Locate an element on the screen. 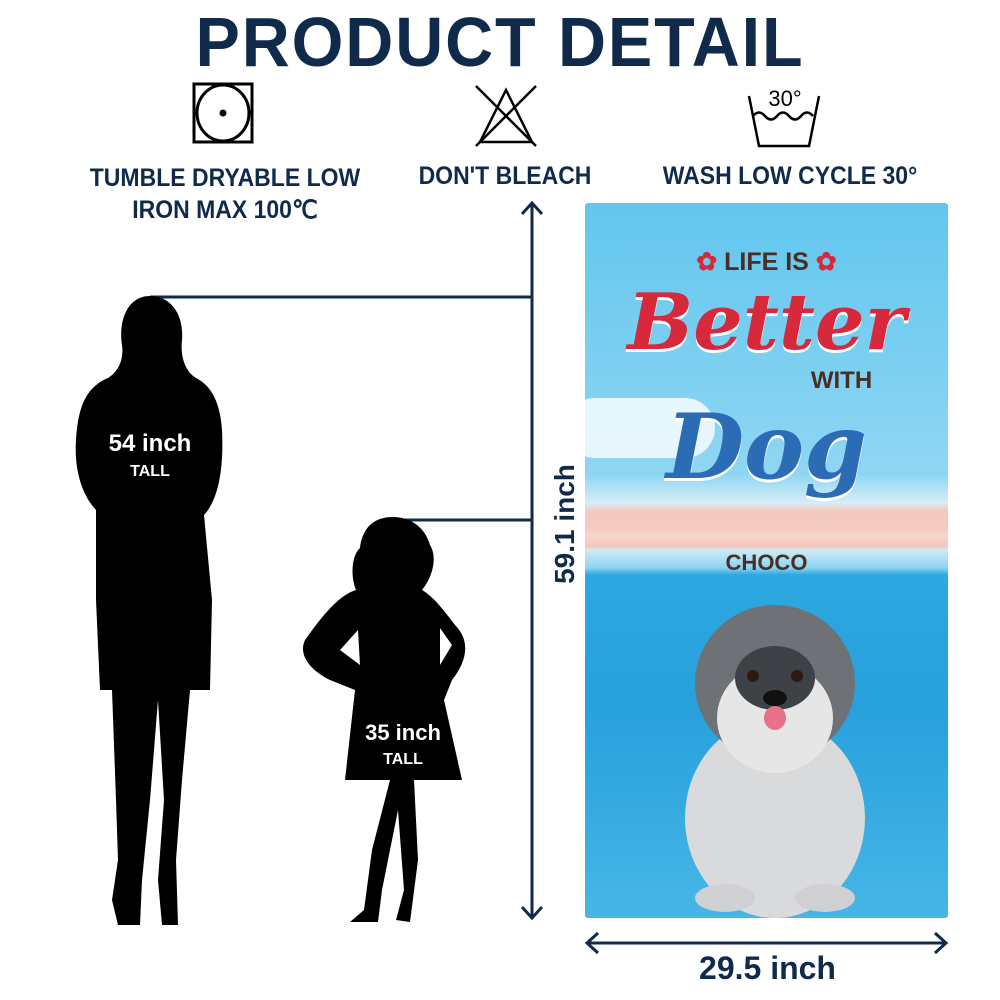  towel-line1: ✿ LIFE IS ✿ is located at coordinates (766, 262).